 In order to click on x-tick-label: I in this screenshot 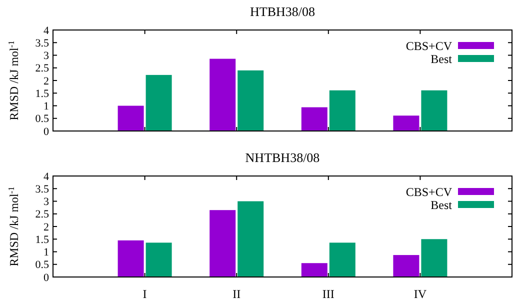, I will do `click(144, 294)`.